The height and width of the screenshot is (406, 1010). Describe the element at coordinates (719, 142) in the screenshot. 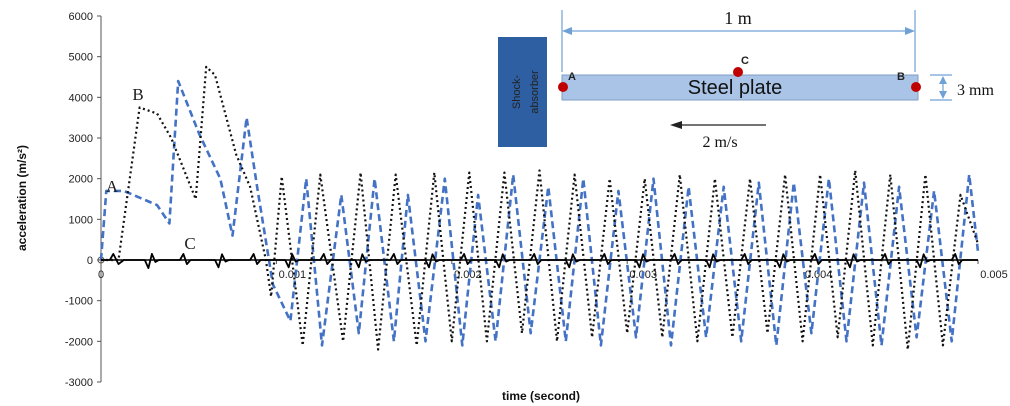

I see `velocity-label: 2 m/s` at that location.